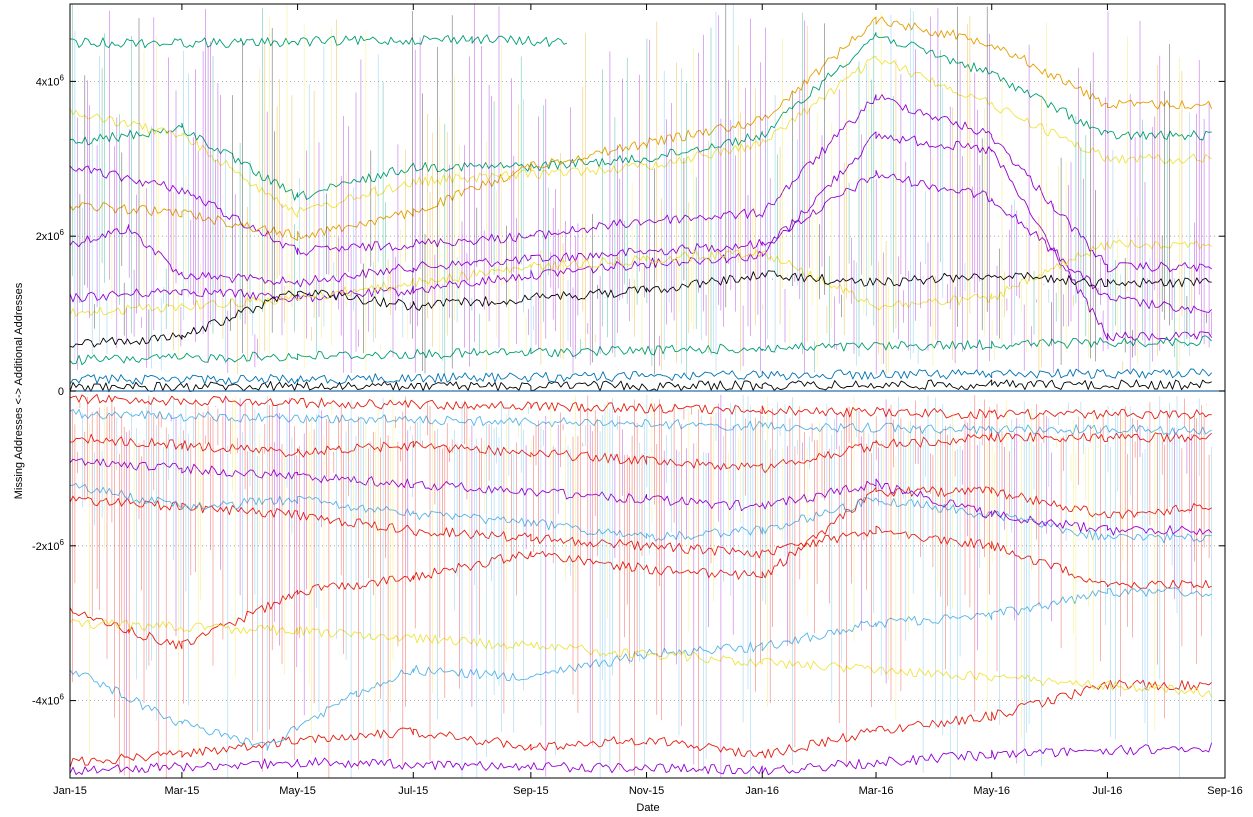 The width and height of the screenshot is (1253, 817). Describe the element at coordinates (48, 700) in the screenshot. I see `y-tick-label-4: -4x10⁶` at that location.